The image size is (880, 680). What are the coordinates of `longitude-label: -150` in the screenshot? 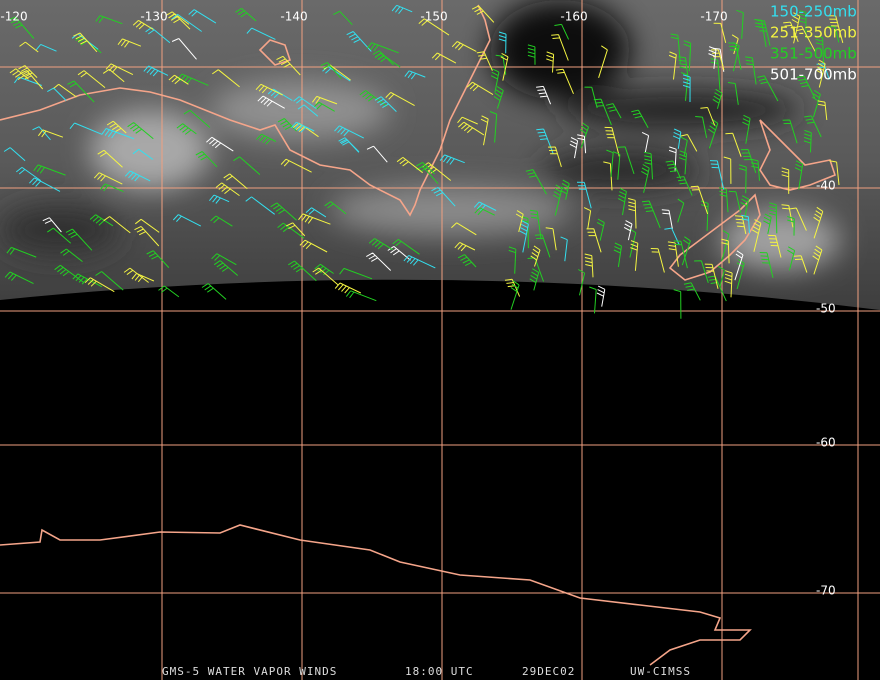 It's located at (433, 17).